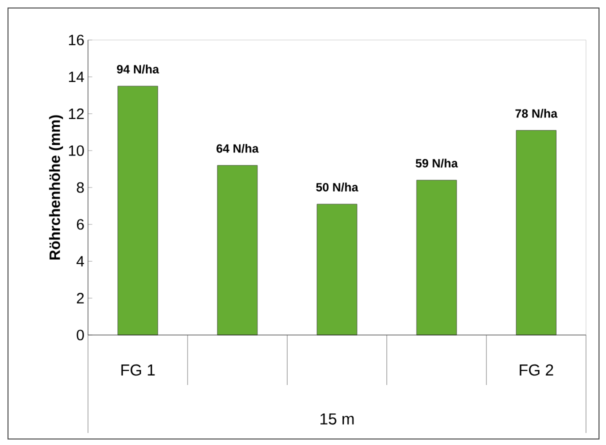  What do you see at coordinates (138, 69) in the screenshot?
I see `annotation: 94 N/ha` at bounding box center [138, 69].